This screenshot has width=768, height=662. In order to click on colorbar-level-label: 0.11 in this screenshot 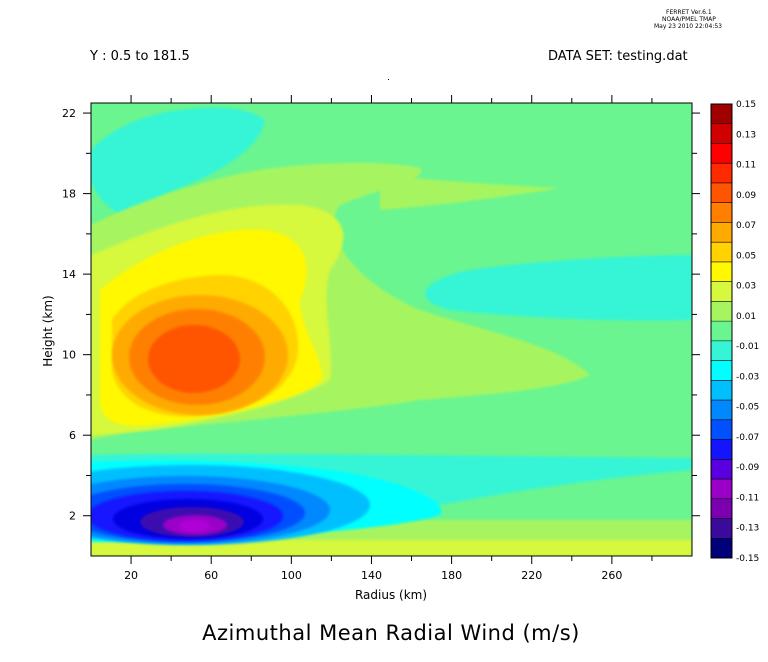, I will do `click(746, 166)`.